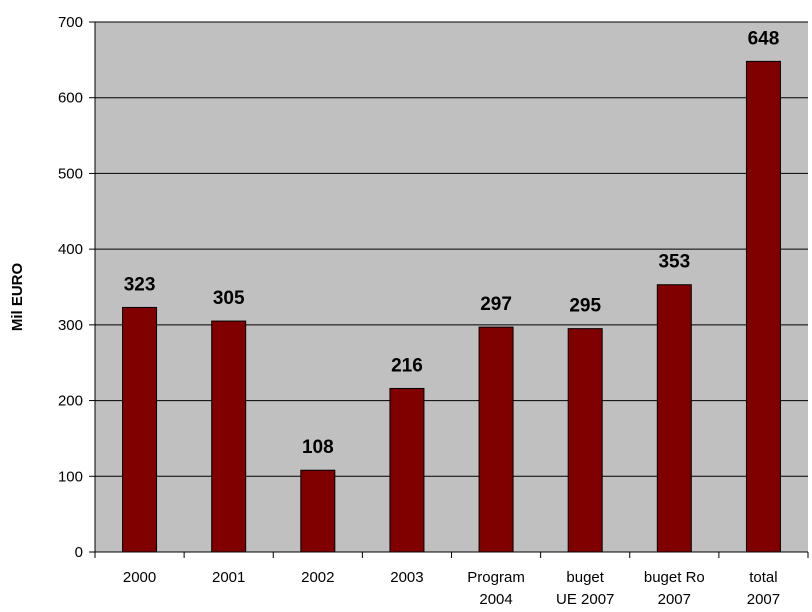 This screenshot has height=612, width=812. Describe the element at coordinates (70, 325) in the screenshot. I see `y-tick-label: 300` at that location.